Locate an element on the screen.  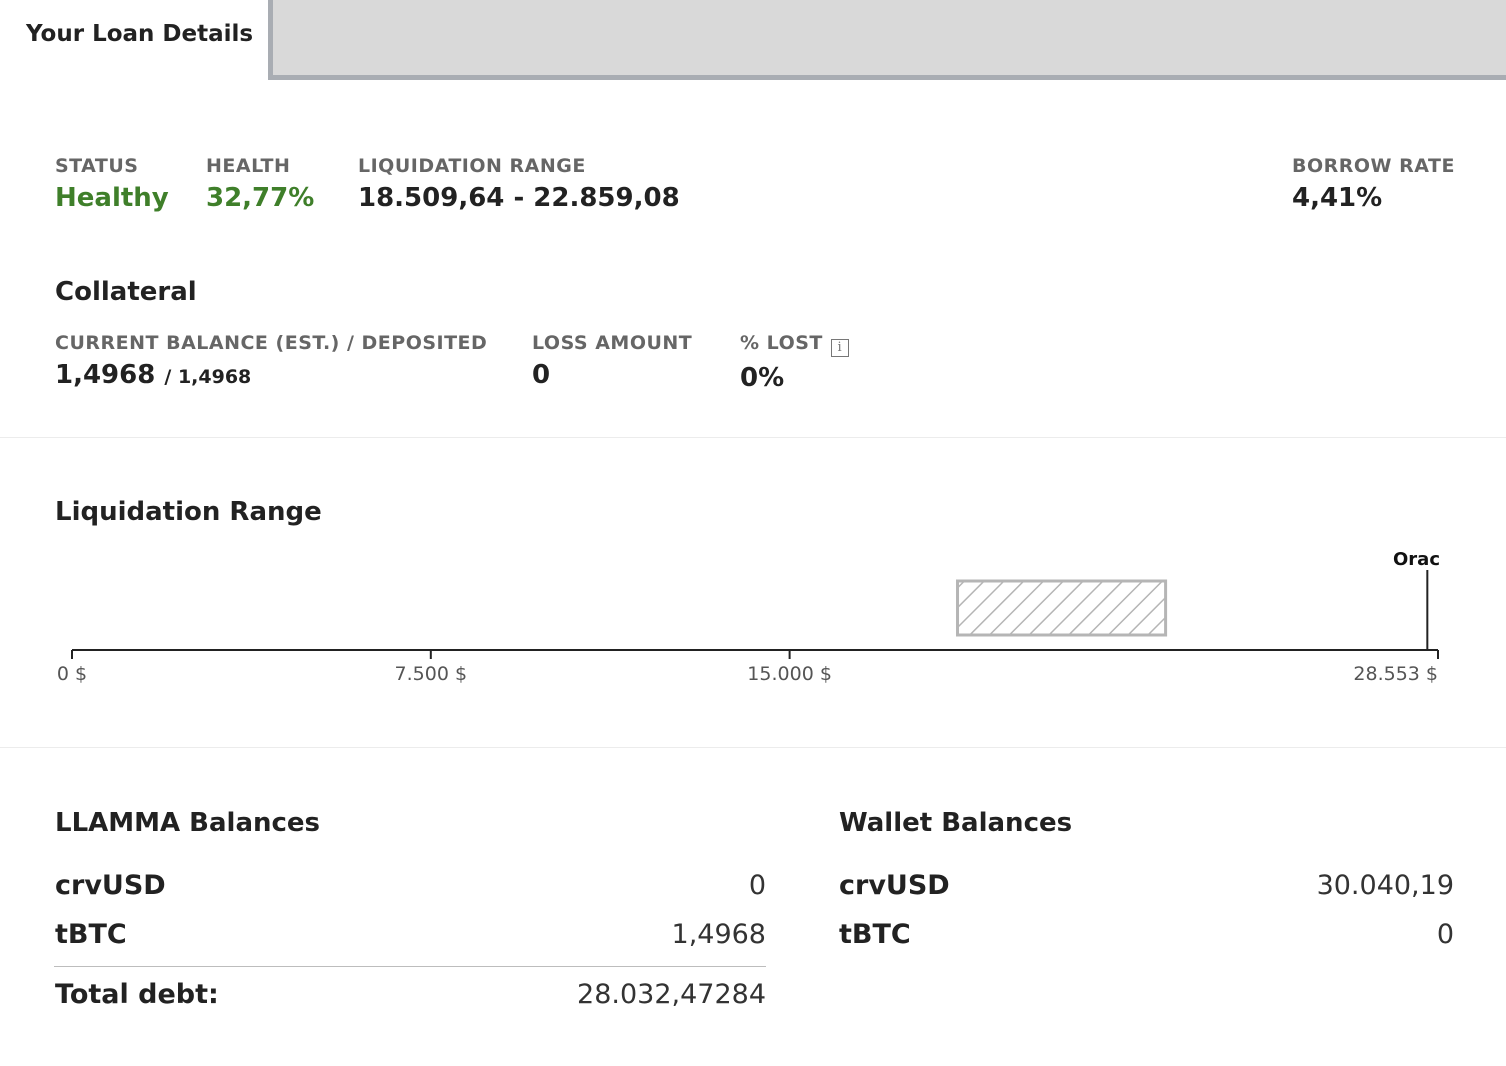
loss-amount-stat: LOSS AMOUNT 0 is located at coordinates (612, 361).